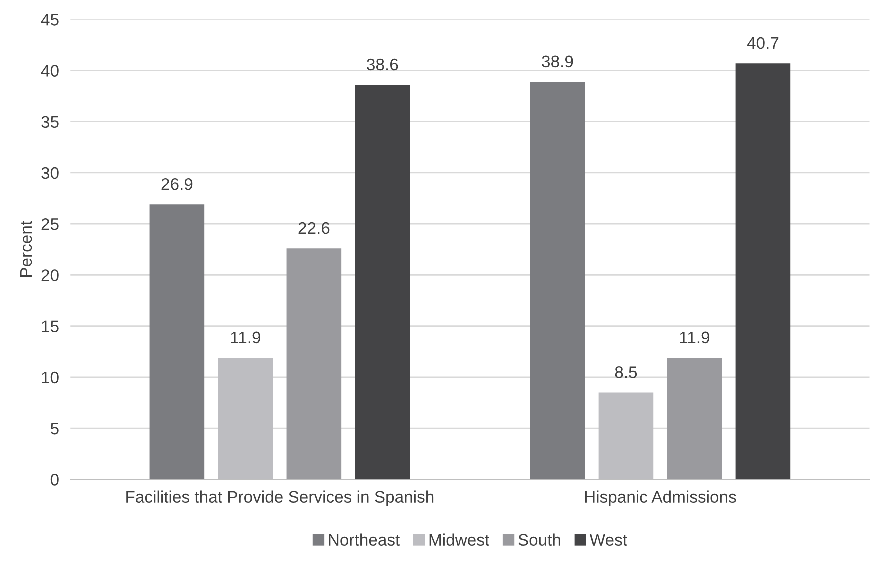  Describe the element at coordinates (50, 122) in the screenshot. I see `y-tick-label: 35` at that location.